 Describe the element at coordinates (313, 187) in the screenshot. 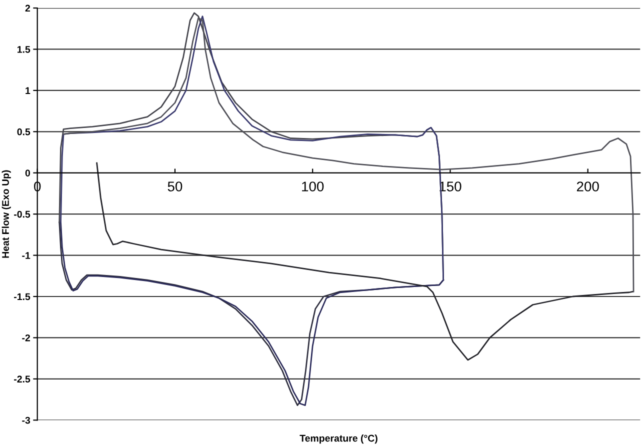

I see `x-tick-label: 100` at that location.